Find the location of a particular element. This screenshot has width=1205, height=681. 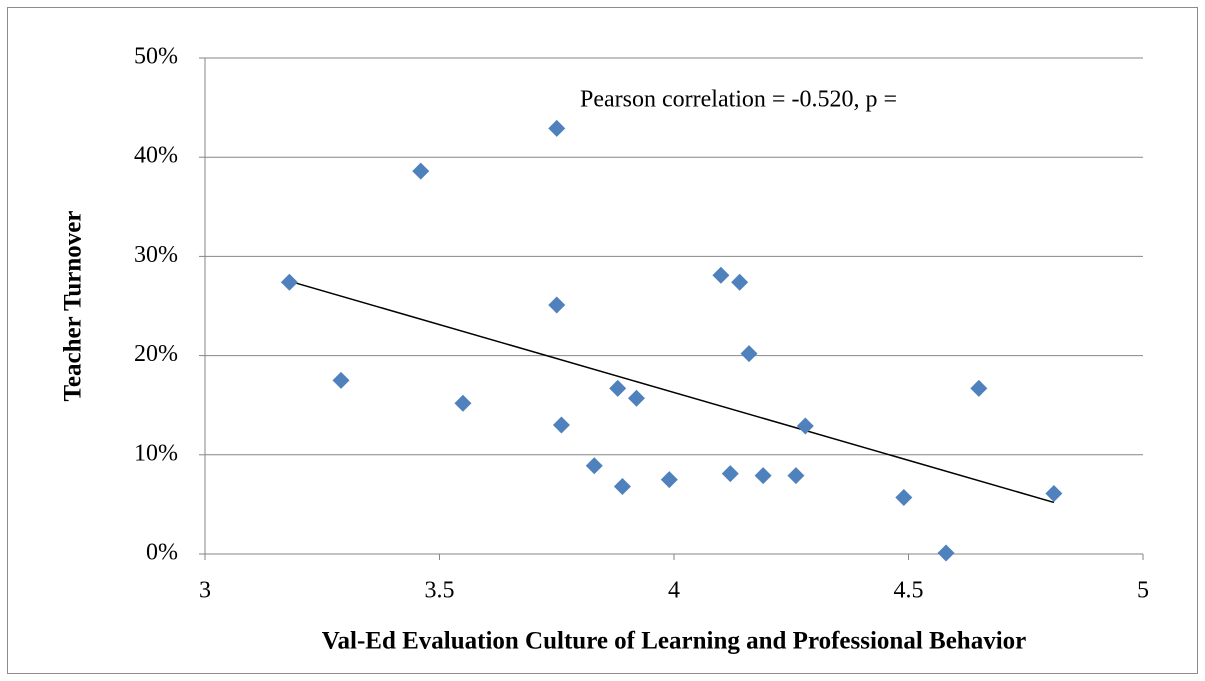

y-tick-label: 10% is located at coordinates (156, 453).